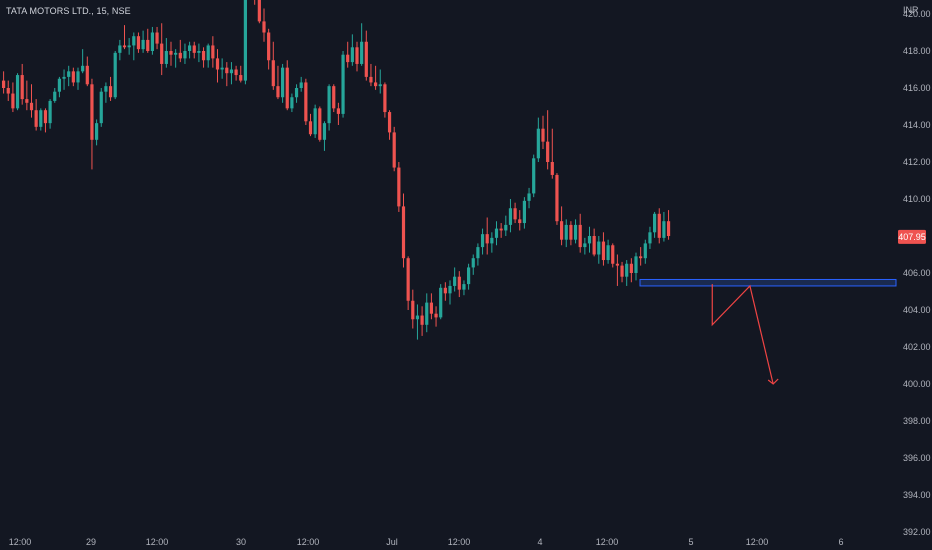  What do you see at coordinates (917, 199) in the screenshot?
I see `price-tick-label: 410.00` at bounding box center [917, 199].